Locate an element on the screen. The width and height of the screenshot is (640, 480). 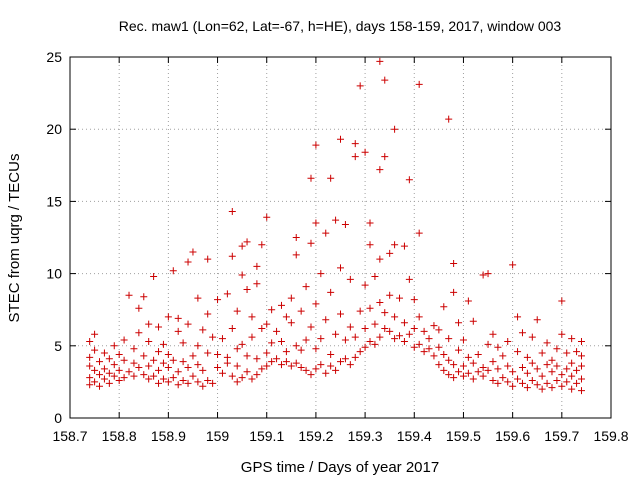
x-tick-label: 158.9 is located at coordinates (168, 436).